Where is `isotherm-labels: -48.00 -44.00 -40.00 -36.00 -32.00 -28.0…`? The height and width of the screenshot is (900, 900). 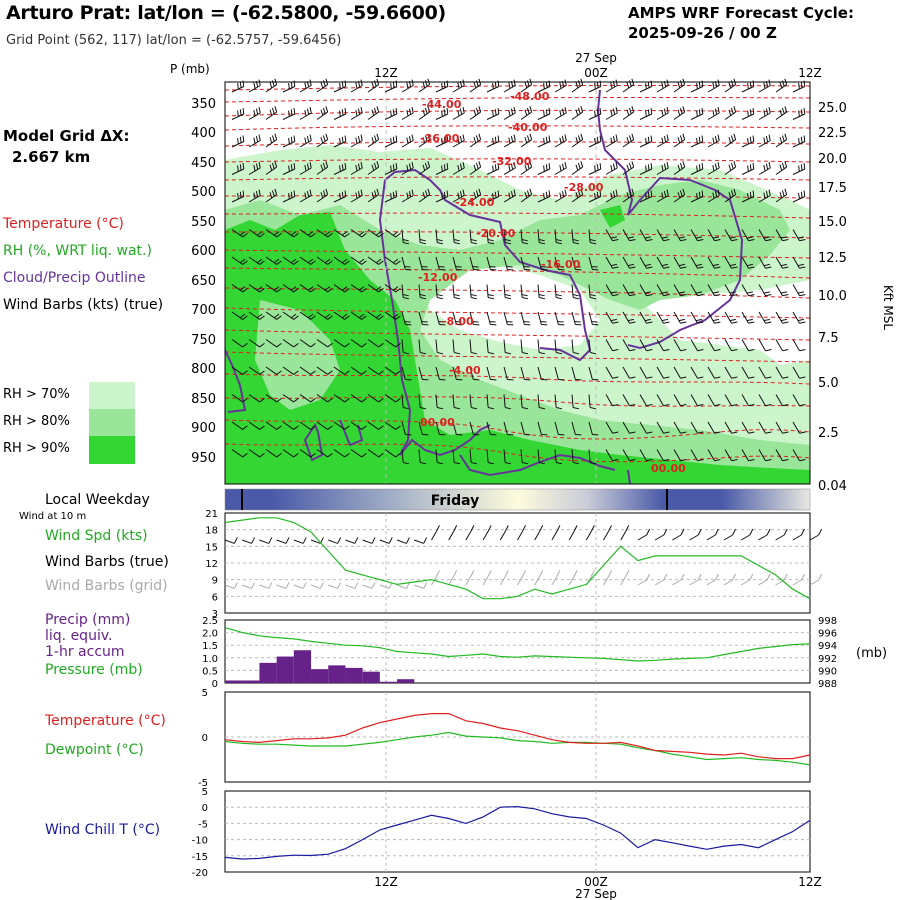 isotherm-labels: -48.00 -44.00 -40.00 -36.00 -32.00 -28.0… is located at coordinates (552, 282).